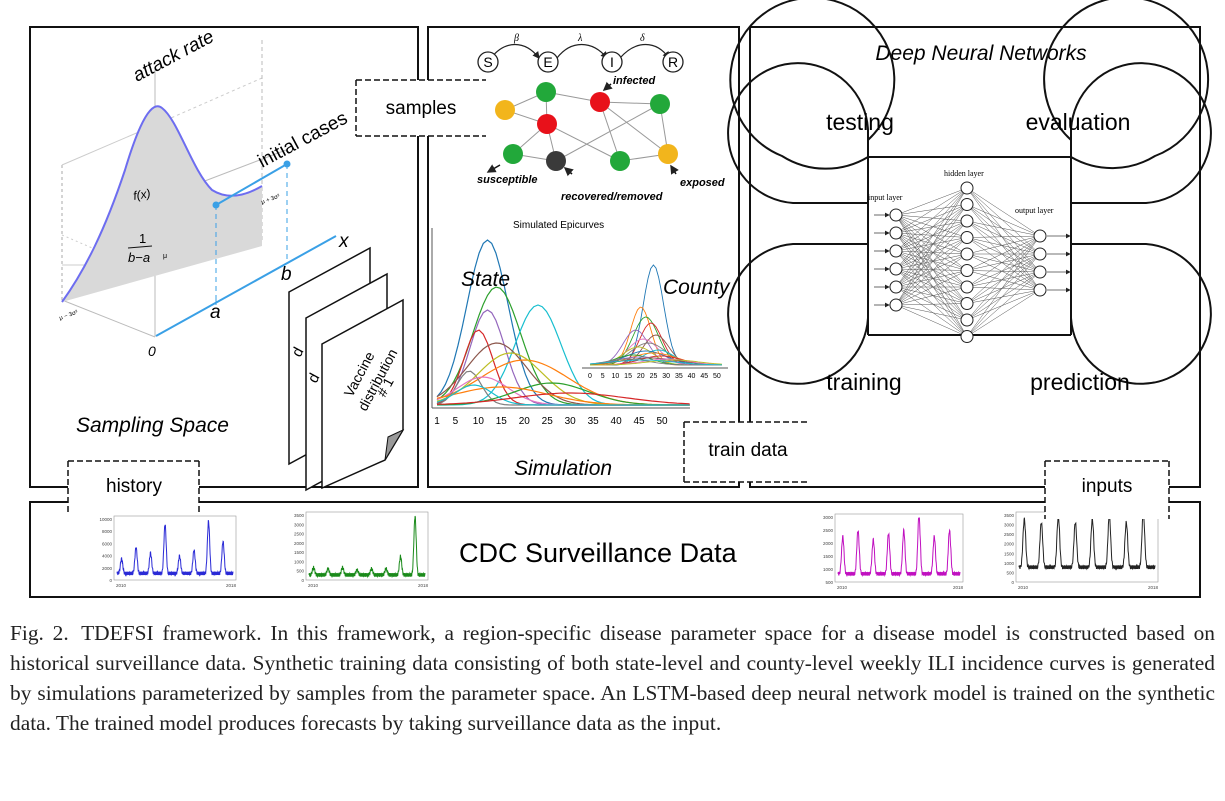 The width and height of the screenshot is (1225, 801). I want to click on seir-e-label: E, so click(547, 62).